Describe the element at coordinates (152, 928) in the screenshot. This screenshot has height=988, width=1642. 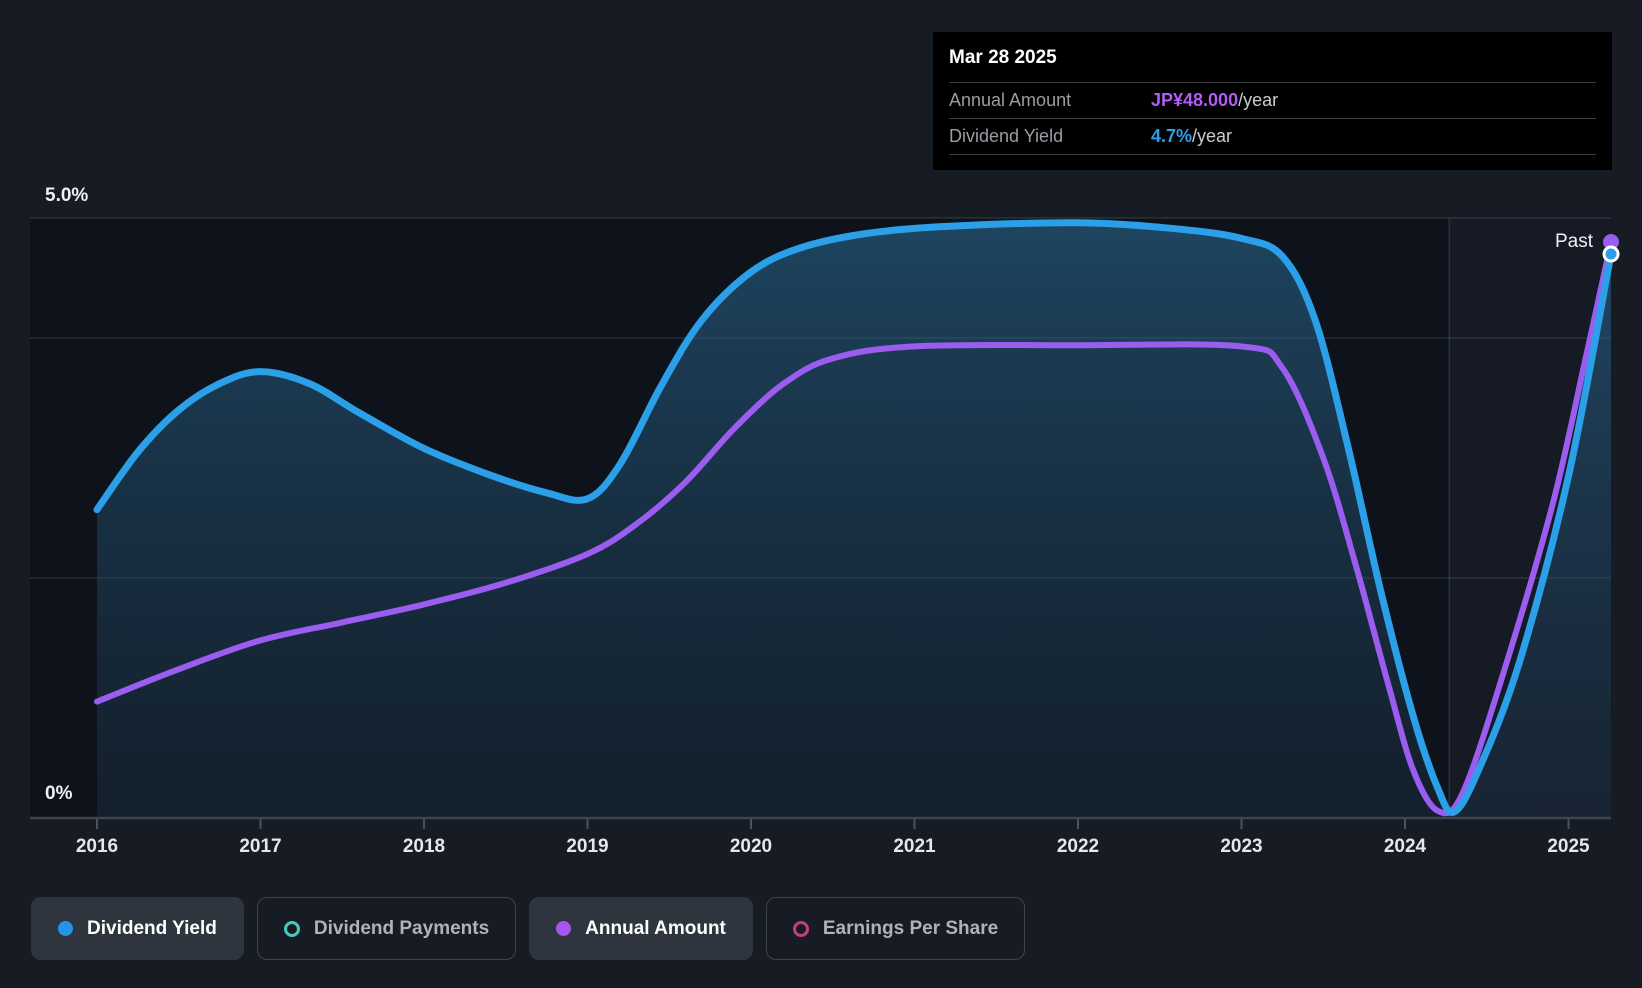
I see `legend-label: Dividend Yield` at that location.